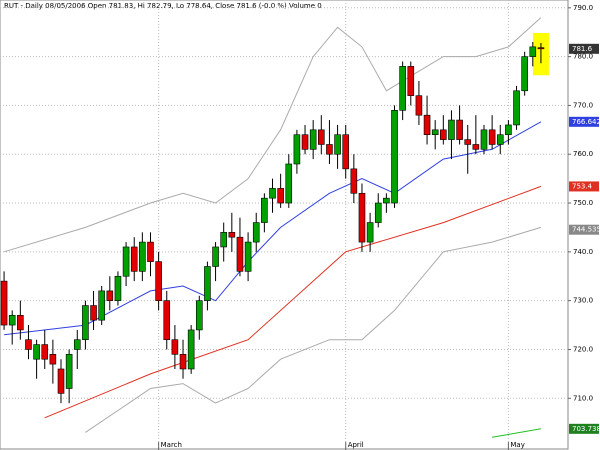 Image resolution: width=600 pixels, height=450 pixels. I want to click on y-tick-label: 730.0, so click(583, 301).